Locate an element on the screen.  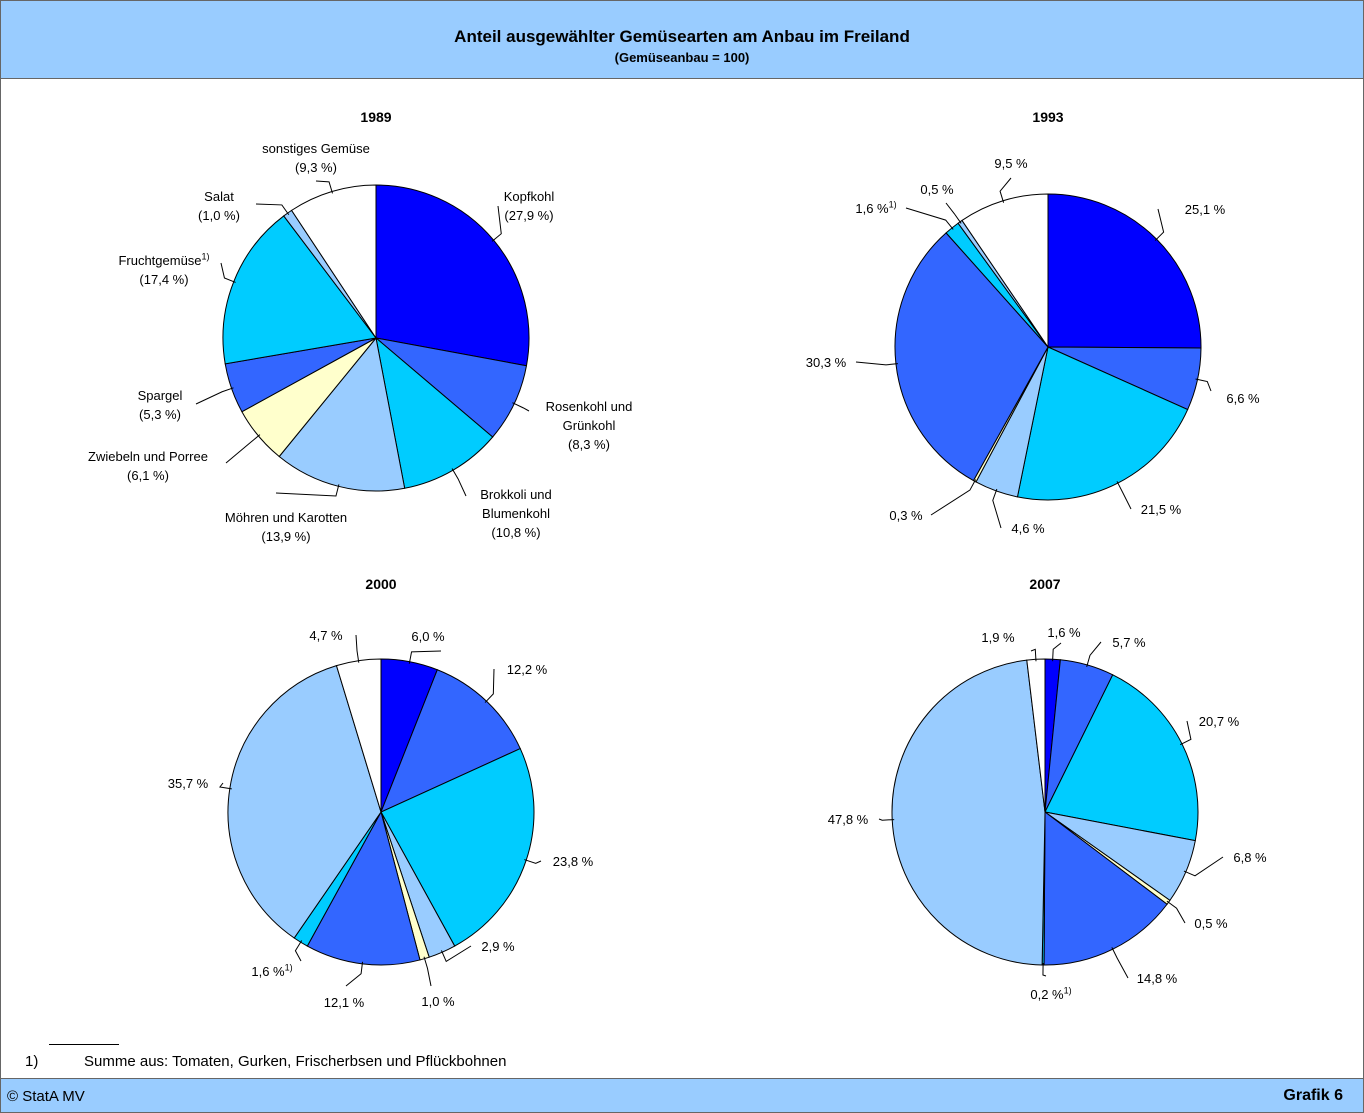
category-label: Fruchtgemüse is located at coordinates (160, 260).